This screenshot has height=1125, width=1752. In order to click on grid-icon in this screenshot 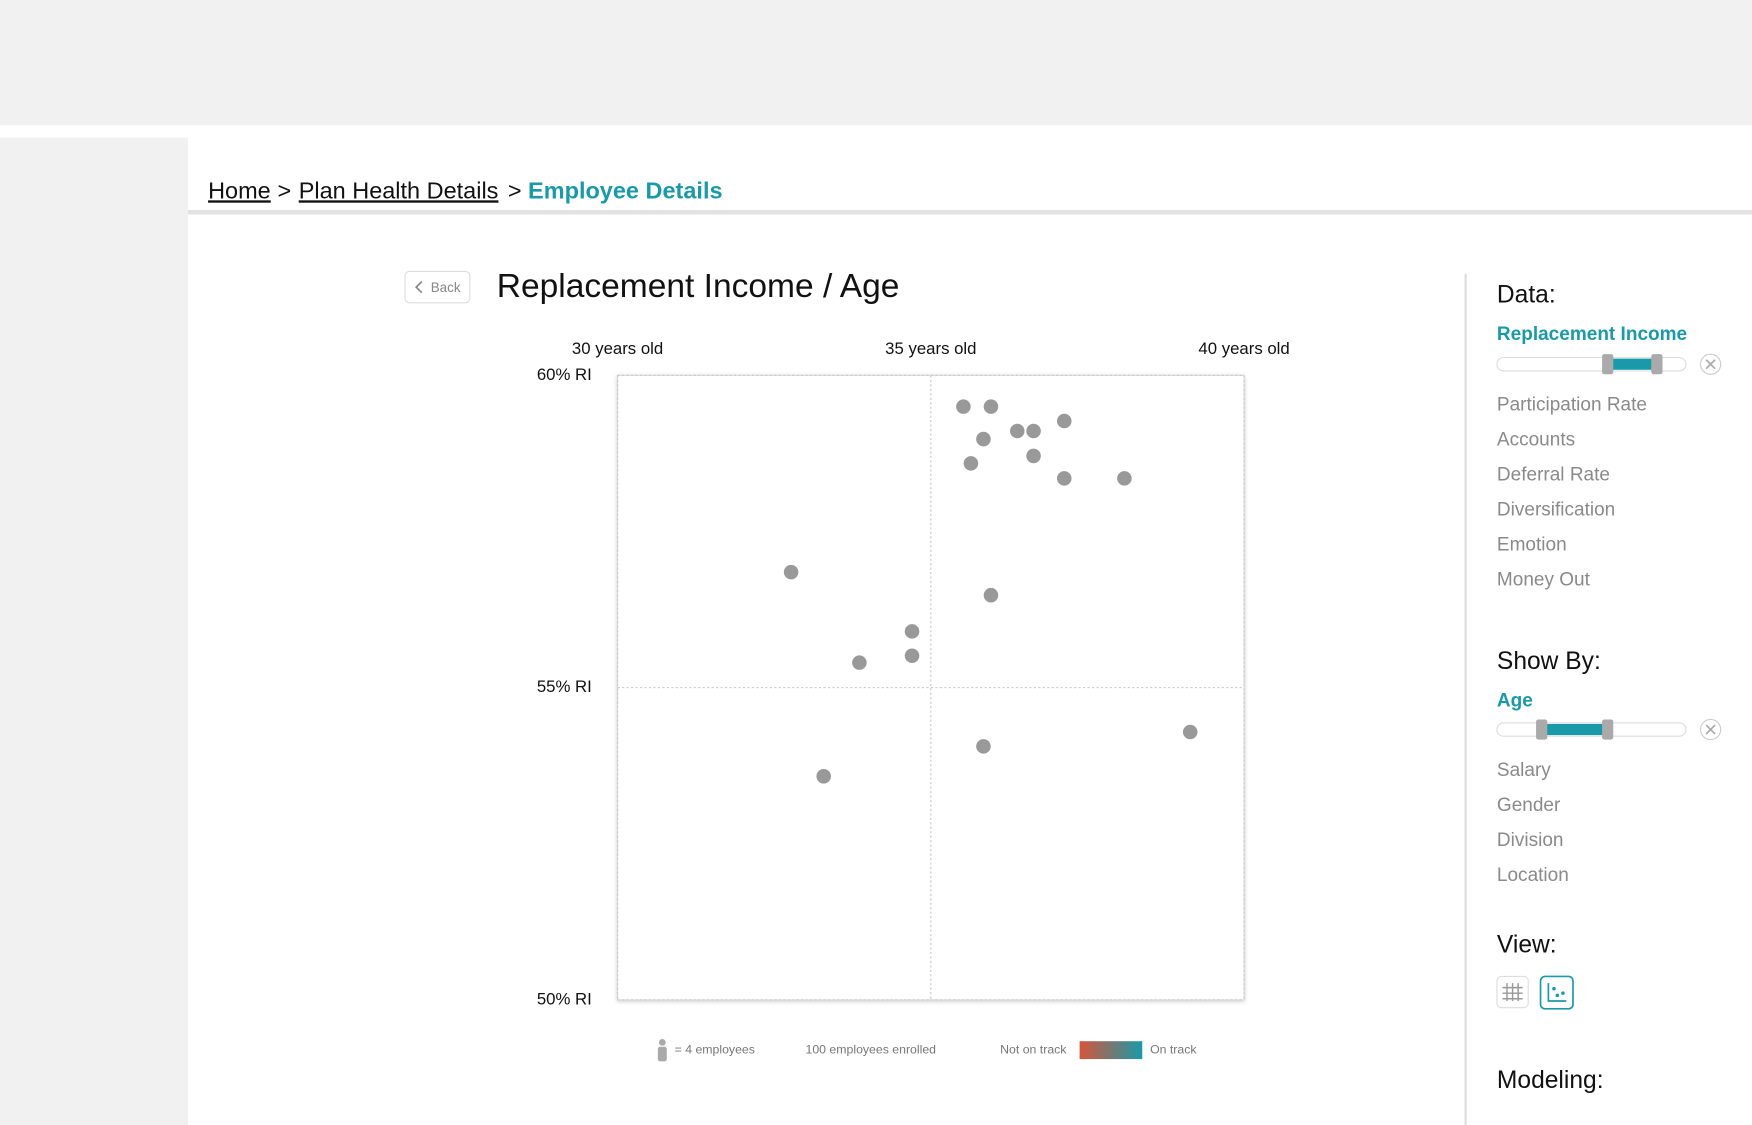, I will do `click(1512, 992)`.